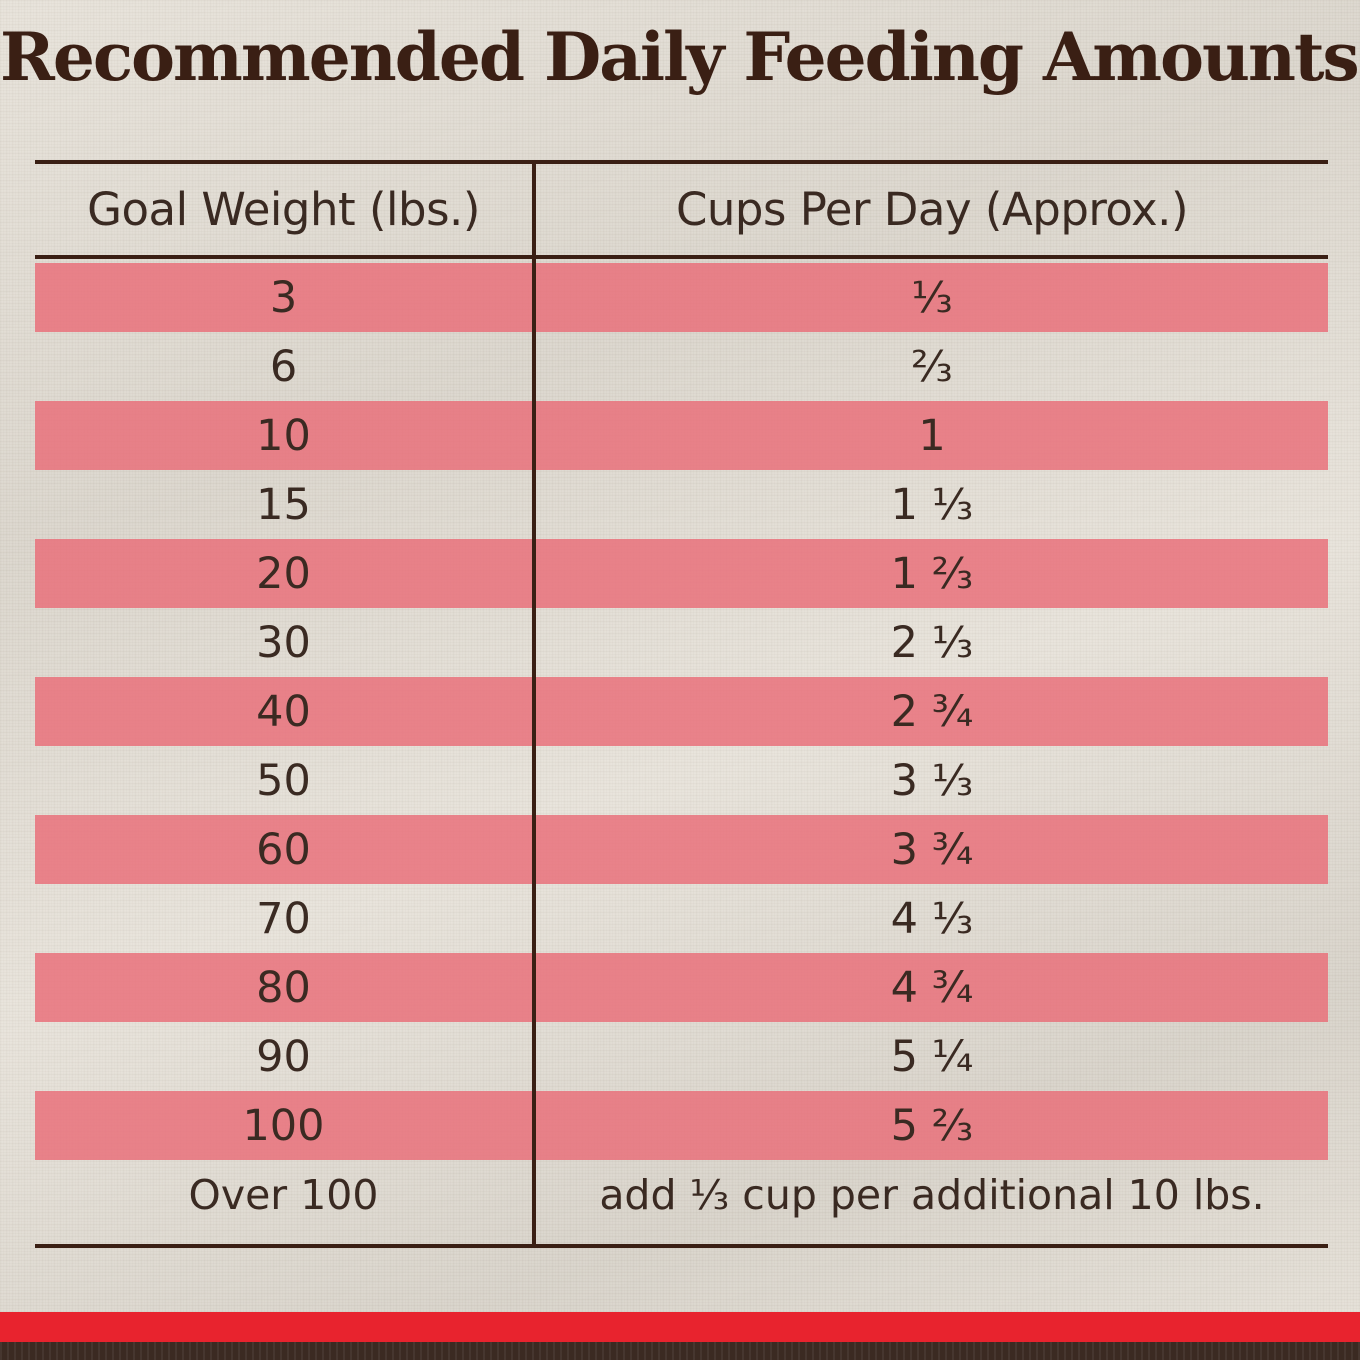  Describe the element at coordinates (680, 1351) in the screenshot. I see `footer-dark-band` at that location.